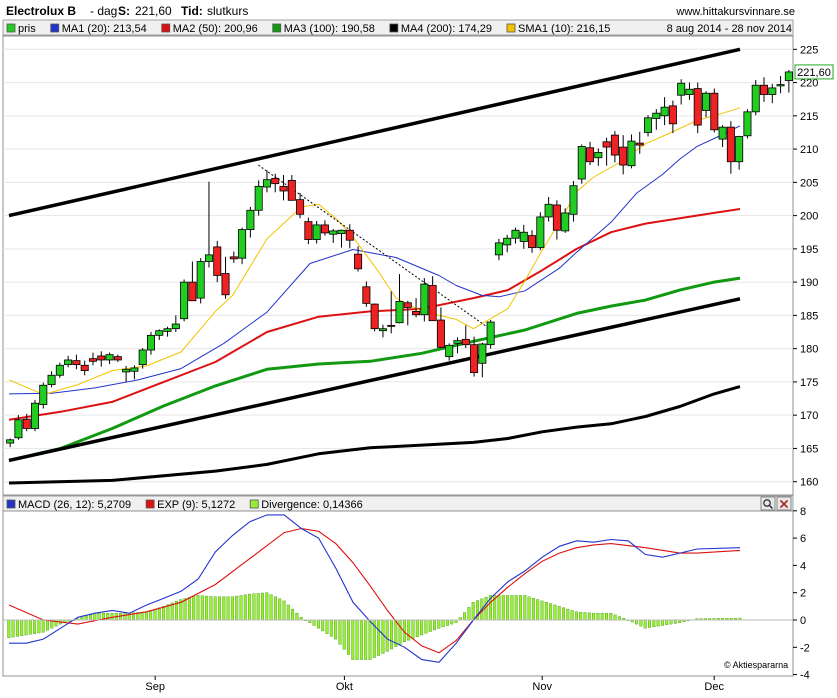 The width and height of the screenshot is (837, 698). What do you see at coordinates (809, 217) in the screenshot?
I see `price-ytick-label: 200` at bounding box center [809, 217].